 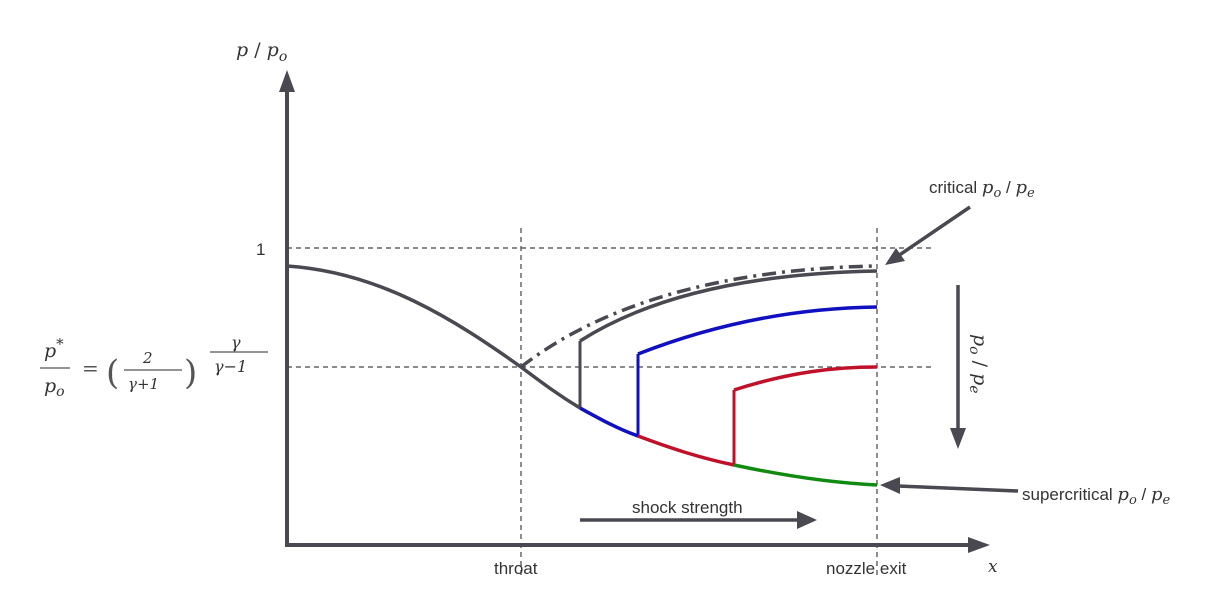 What do you see at coordinates (516, 568) in the screenshot?
I see `throat-label: throat` at bounding box center [516, 568].